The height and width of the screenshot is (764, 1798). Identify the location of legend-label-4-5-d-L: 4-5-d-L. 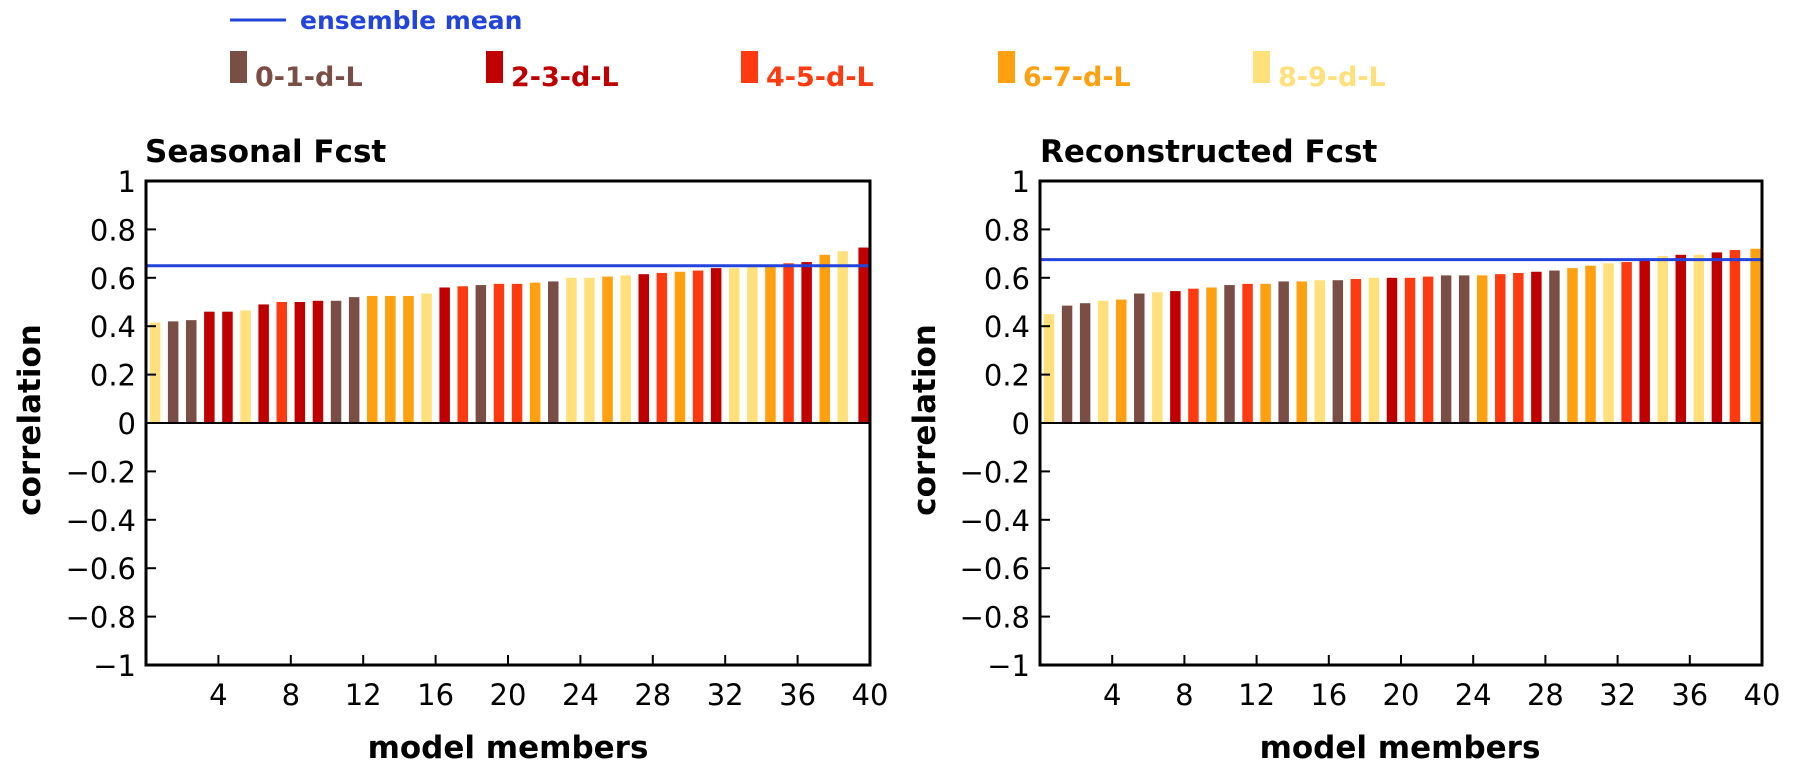
(820, 77).